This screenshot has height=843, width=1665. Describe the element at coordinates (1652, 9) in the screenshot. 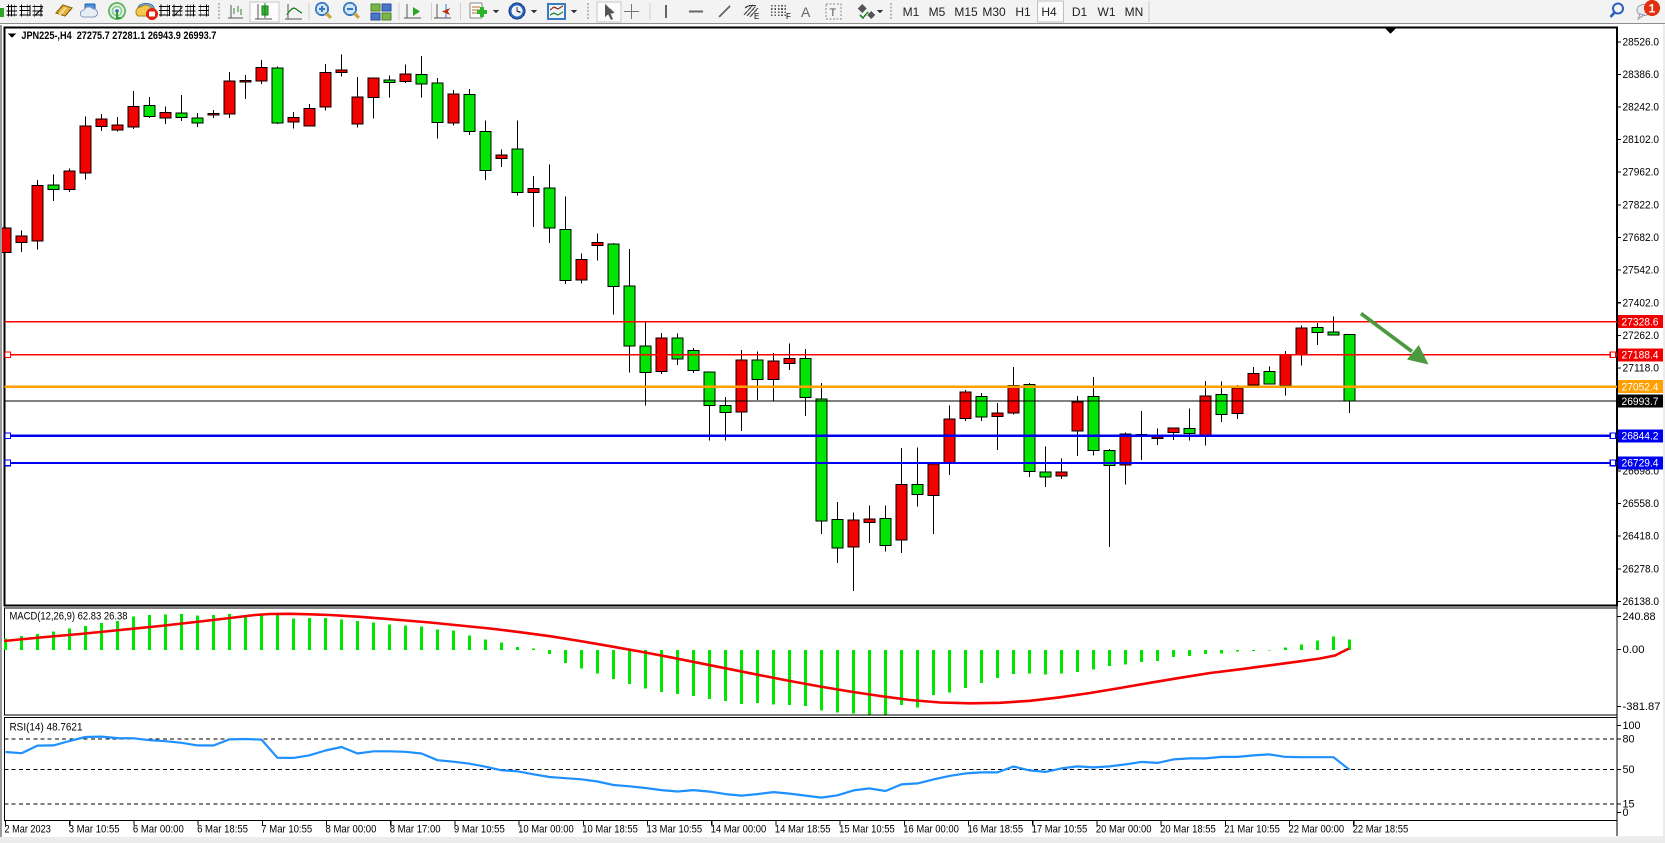

I see `svg-text: 1` at that location.